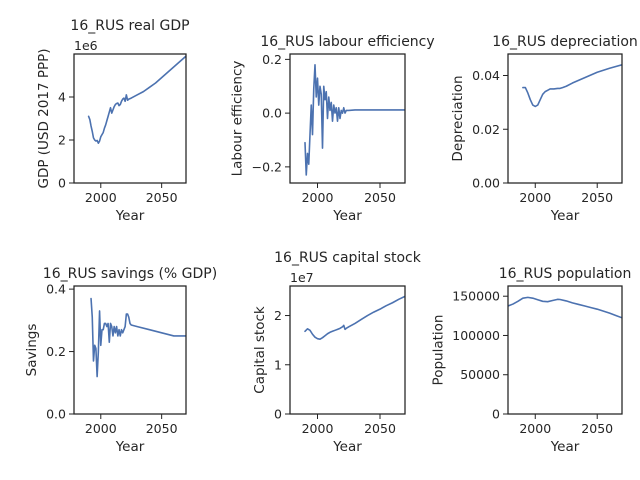 The height and width of the screenshot is (480, 640). Describe the element at coordinates (56, 289) in the screenshot. I see `y-tick-label: 0.4` at that location.